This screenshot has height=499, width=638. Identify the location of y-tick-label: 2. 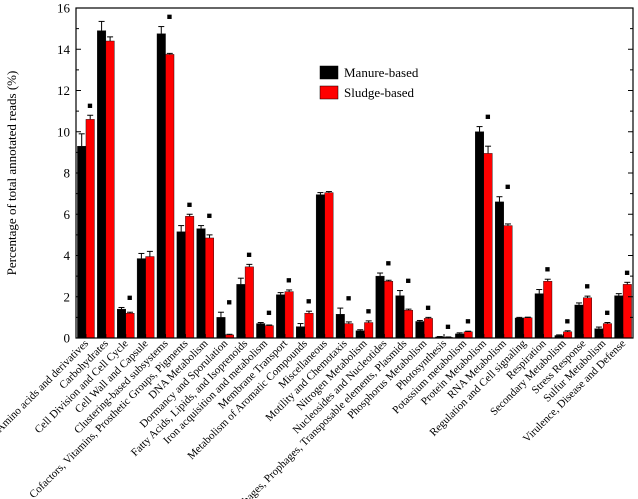
(67, 296).